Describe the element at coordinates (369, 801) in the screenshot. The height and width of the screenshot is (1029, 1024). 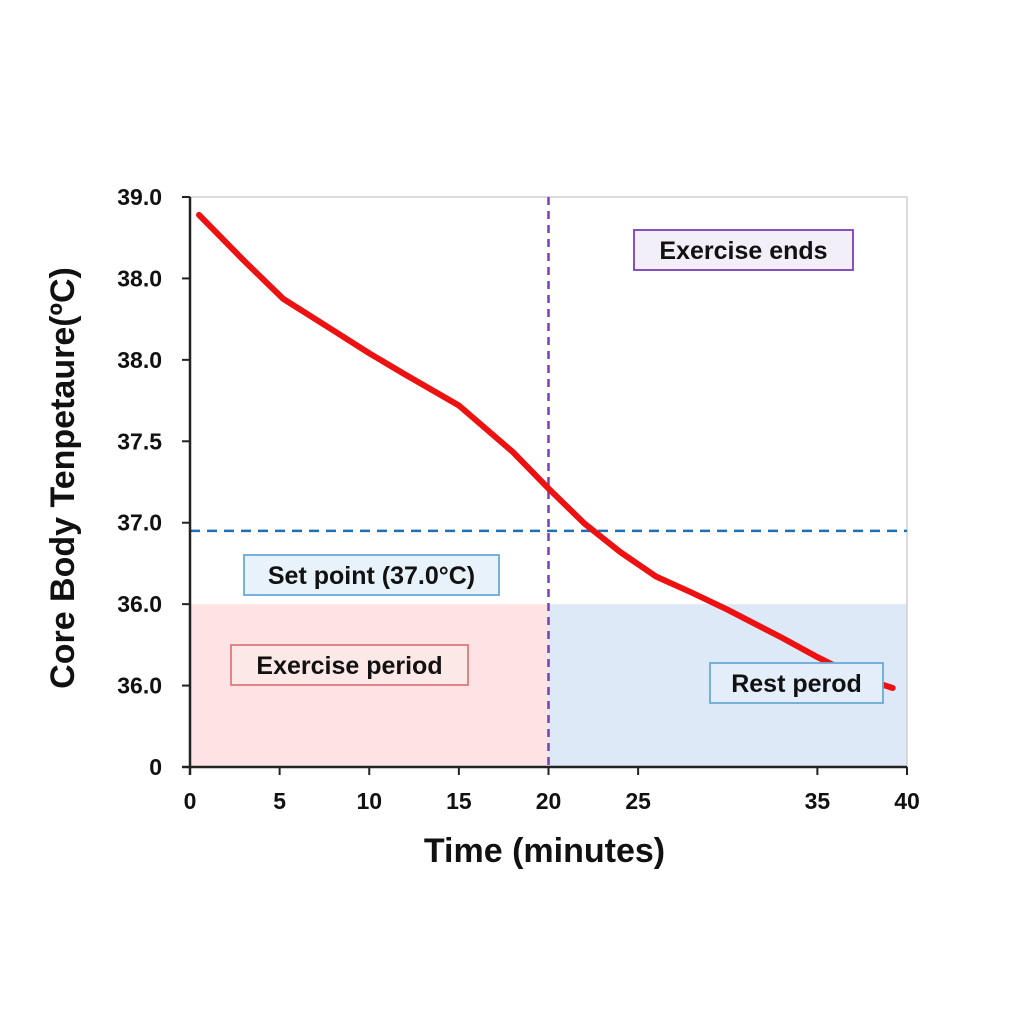
I see `x-tick-label: 10` at that location.